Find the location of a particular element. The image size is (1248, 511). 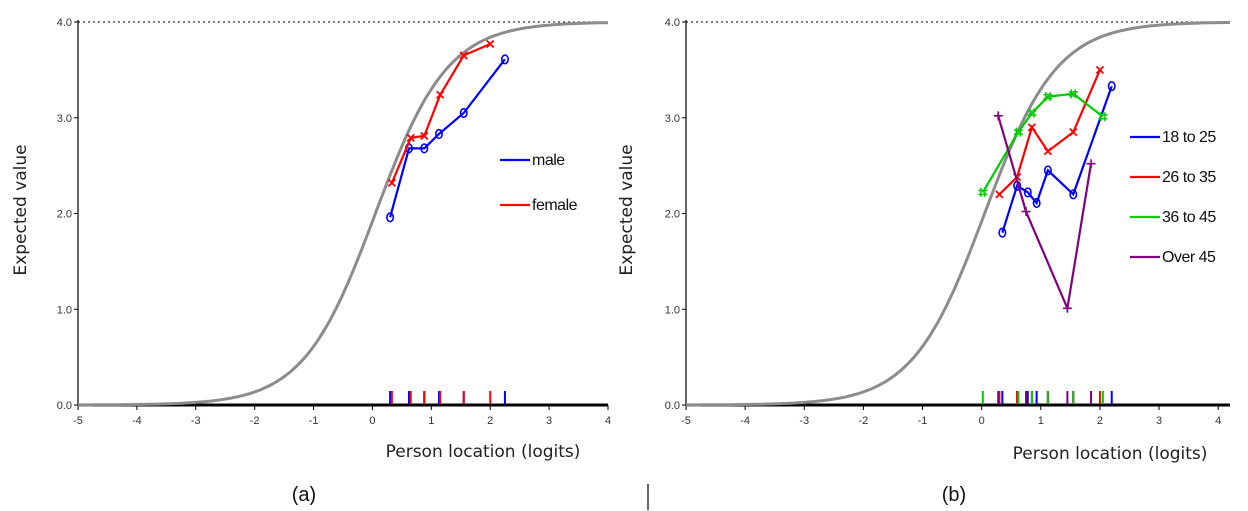

legend-label: 18 to 25 is located at coordinates (1189, 137).